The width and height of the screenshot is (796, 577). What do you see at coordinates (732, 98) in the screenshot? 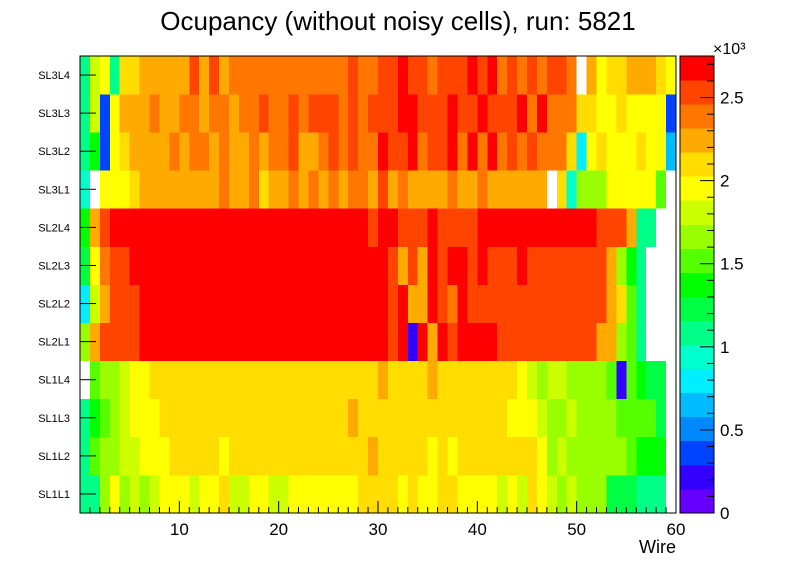
I see `colorbar-tick-label: 2.5` at bounding box center [732, 98].